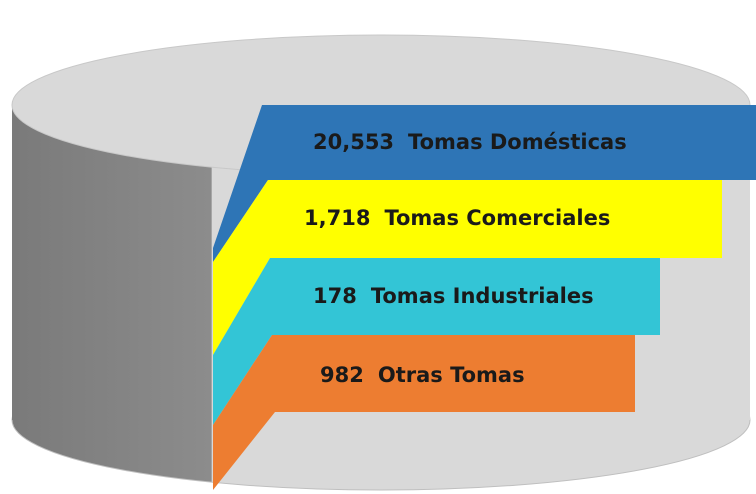 This screenshot has width=756, height=494. What do you see at coordinates (517, 142) in the screenshot?
I see `label: Tomas Domésticas` at bounding box center [517, 142].